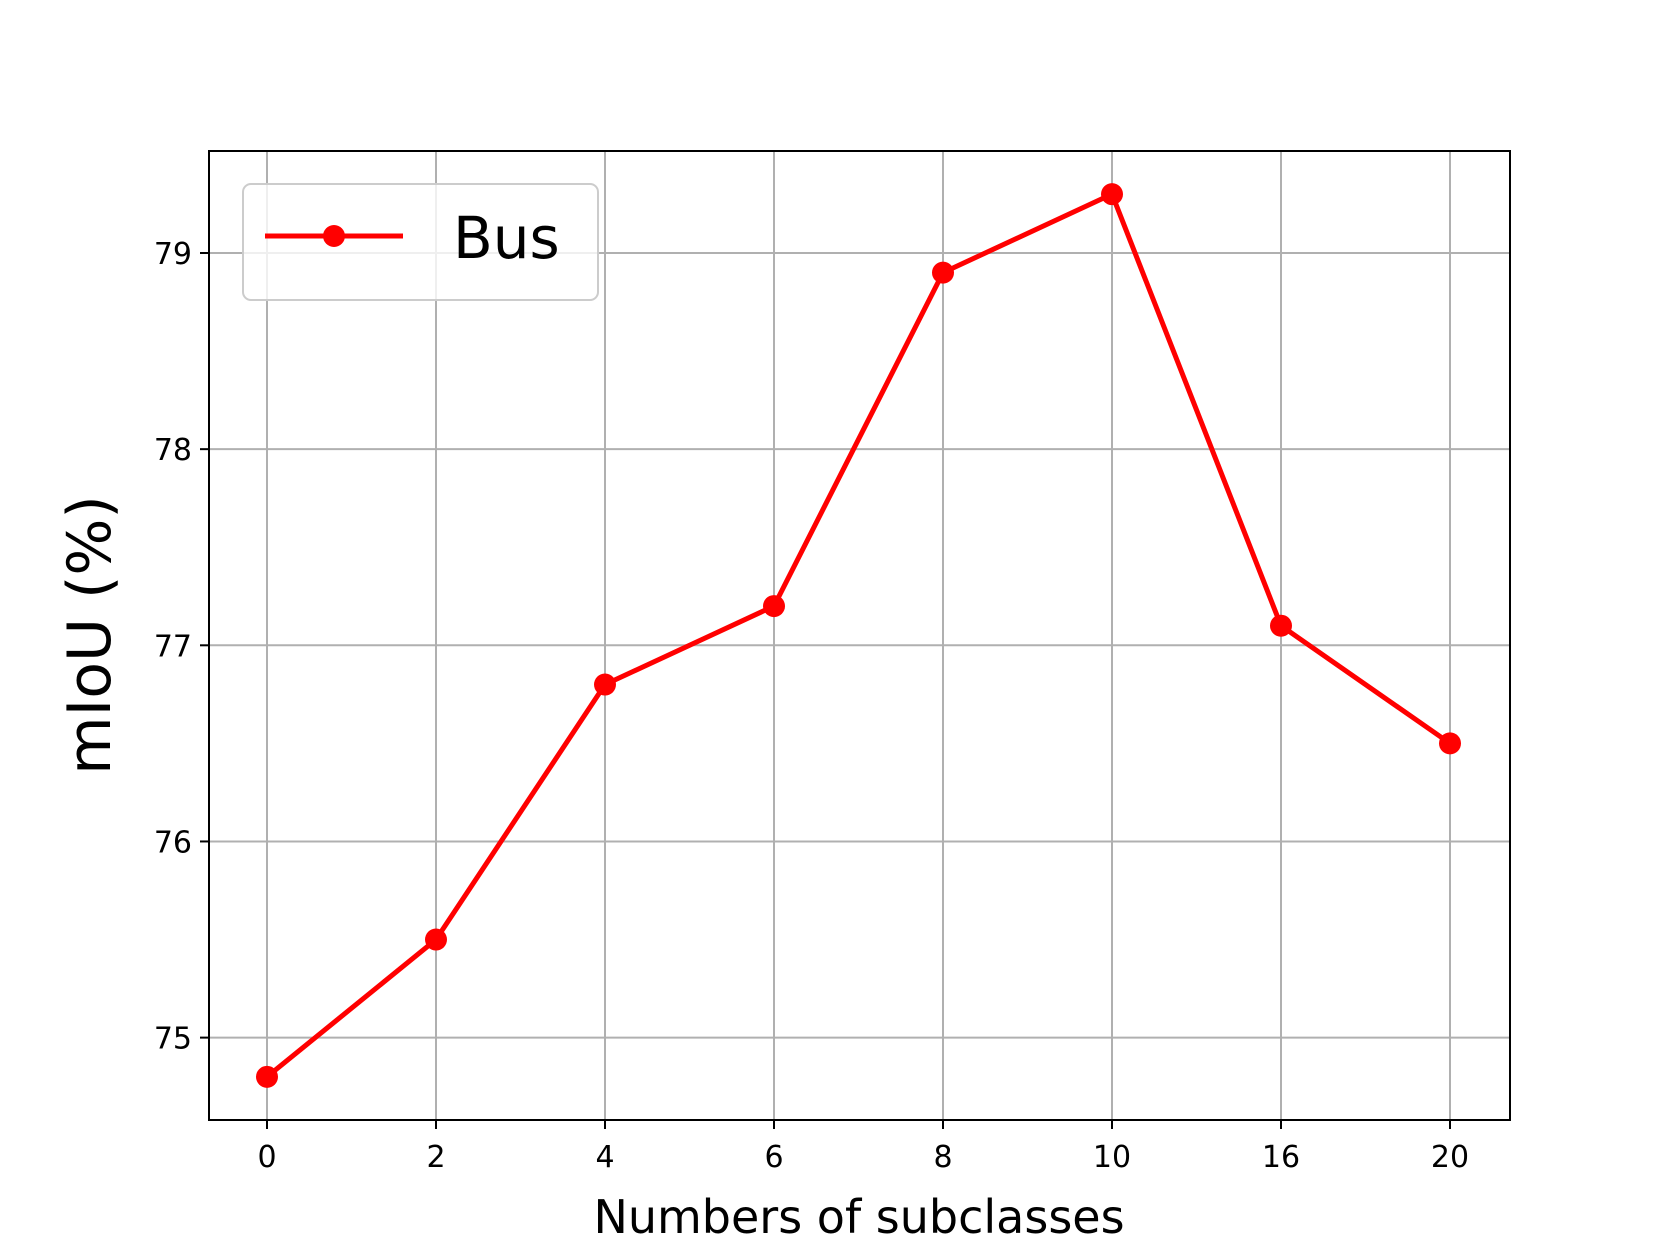 This screenshot has height=1245, width=1660. I want to click on x-tick-label: 0, so click(266, 1157).